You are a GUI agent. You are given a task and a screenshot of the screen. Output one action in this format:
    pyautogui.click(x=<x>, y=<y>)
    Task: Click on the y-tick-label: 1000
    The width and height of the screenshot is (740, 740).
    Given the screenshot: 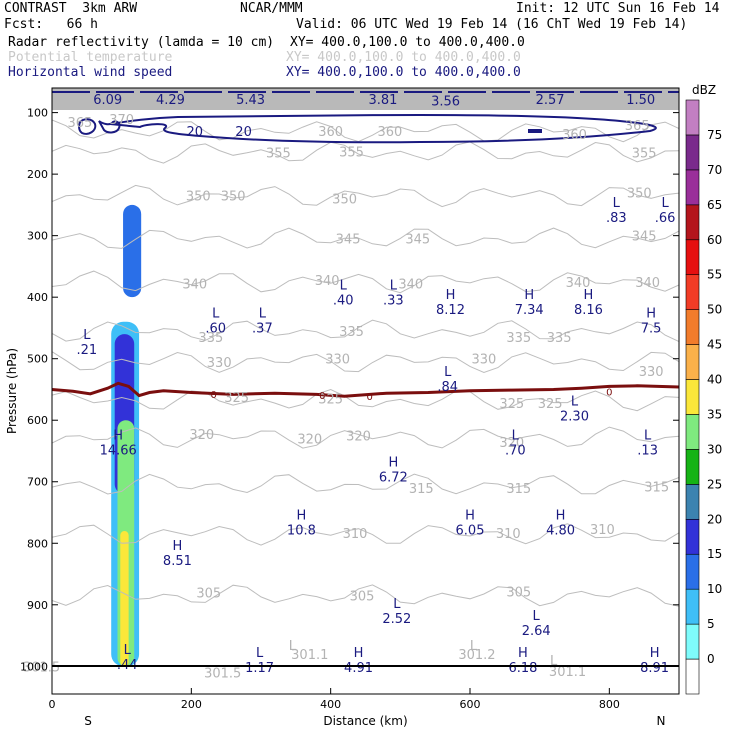 What is the action you would take?
    pyautogui.click(x=34, y=666)
    